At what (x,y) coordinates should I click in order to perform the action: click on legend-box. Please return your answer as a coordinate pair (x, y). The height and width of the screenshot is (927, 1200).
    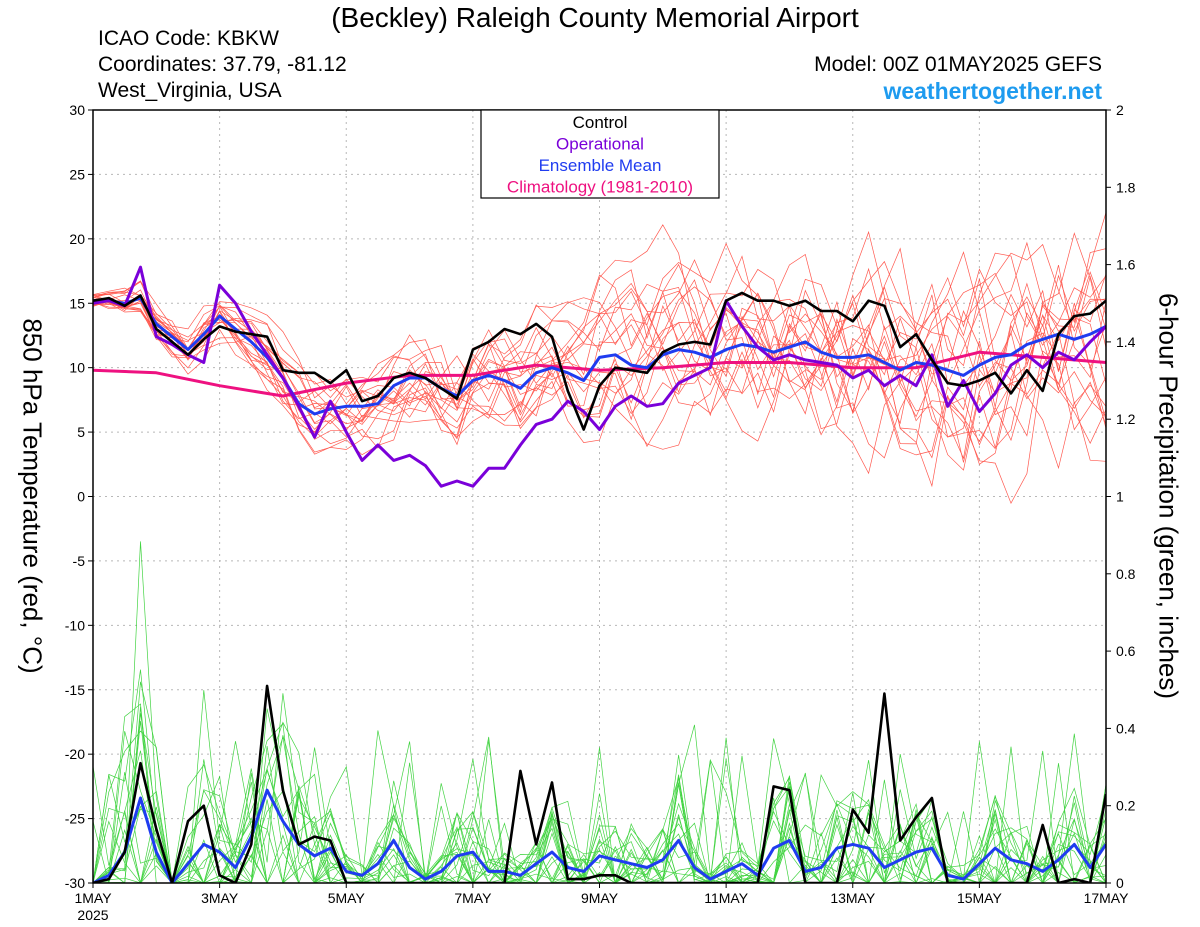
    Looking at the image, I should click on (600, 154).